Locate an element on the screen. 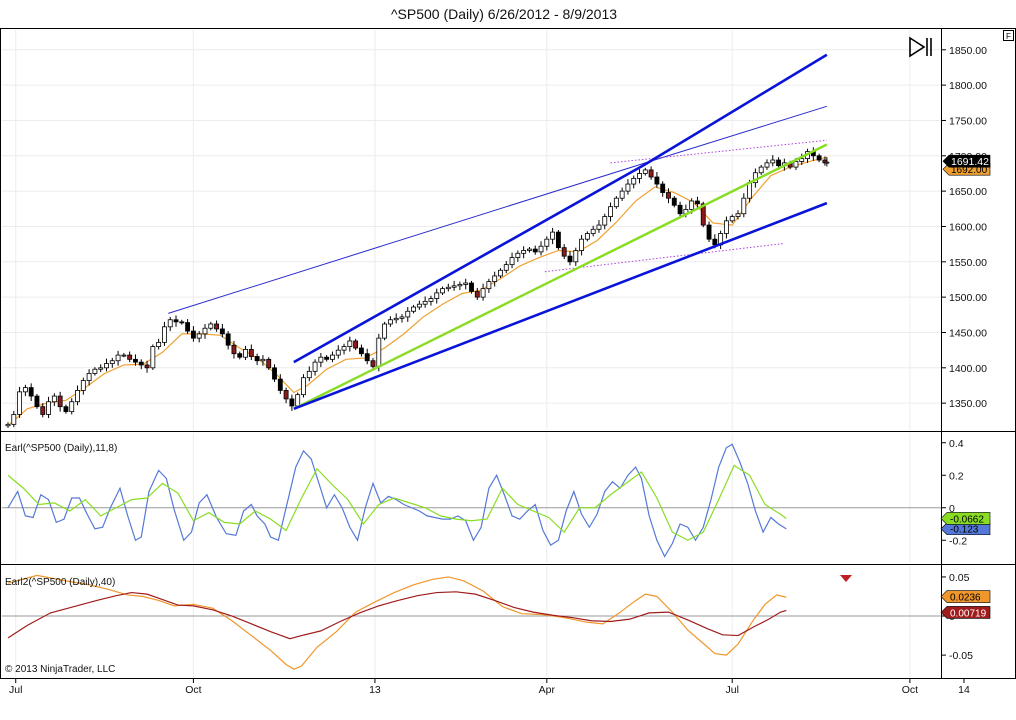  earl2-slow-value-tag is located at coordinates (965, 612).